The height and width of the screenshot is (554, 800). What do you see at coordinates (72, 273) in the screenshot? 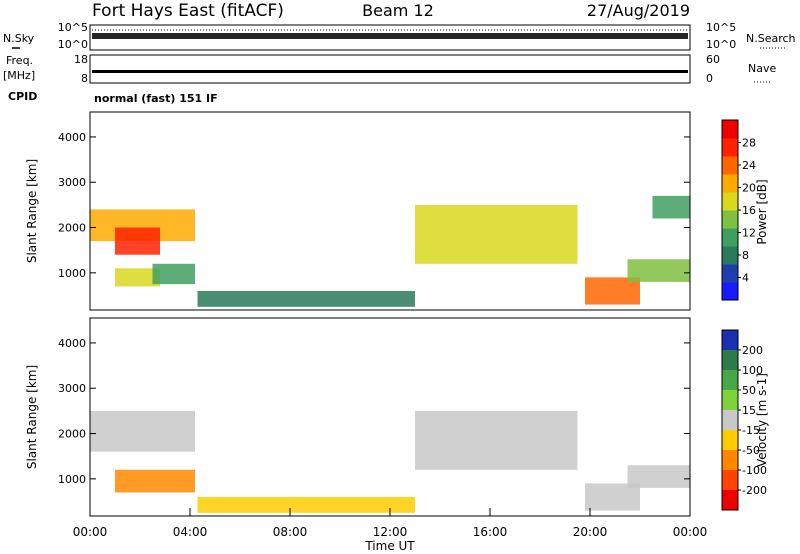
I see `power-y-tick-label: 1000` at bounding box center [72, 273].